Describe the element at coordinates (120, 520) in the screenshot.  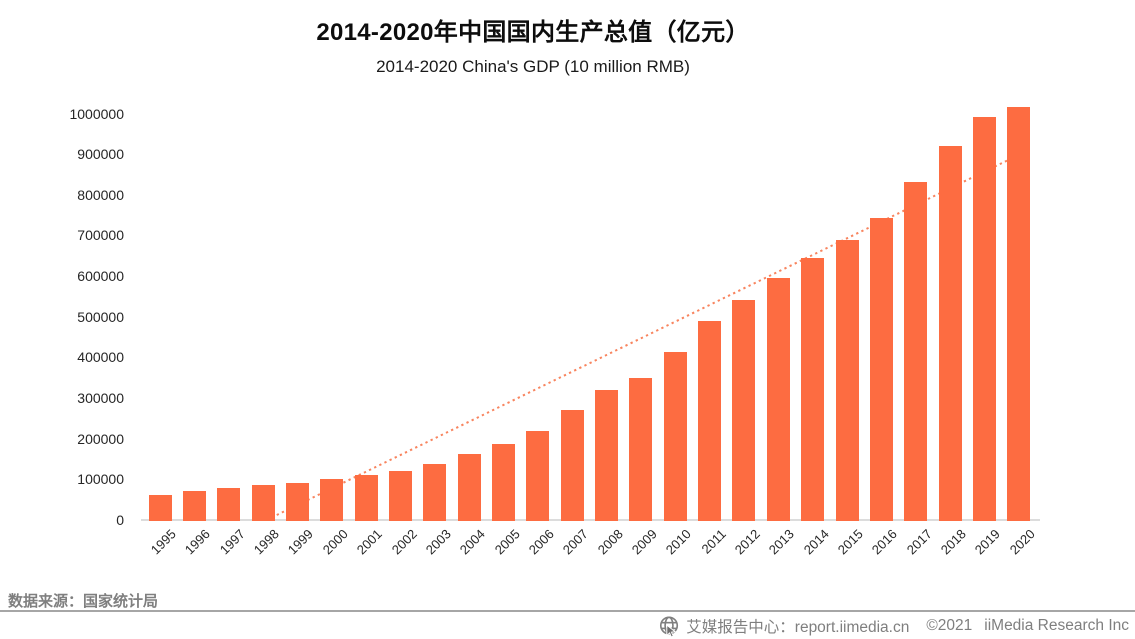
I see `y-axis-tick-label: 0` at that location.